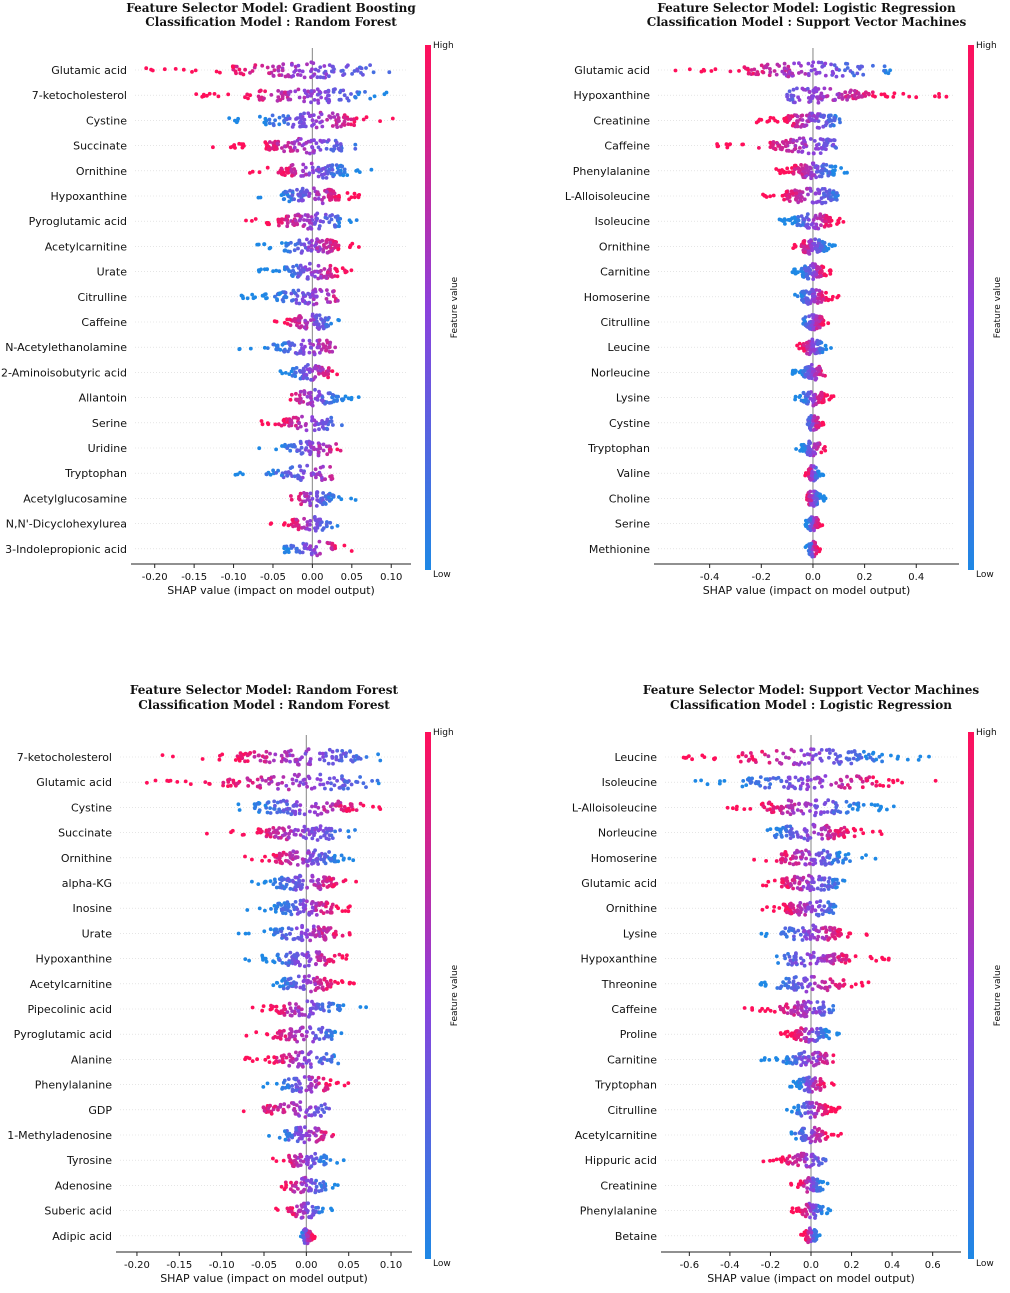 The image size is (1010, 1293). What do you see at coordinates (620, 372) in the screenshot?
I see `feature-label: Norleucine` at bounding box center [620, 372].